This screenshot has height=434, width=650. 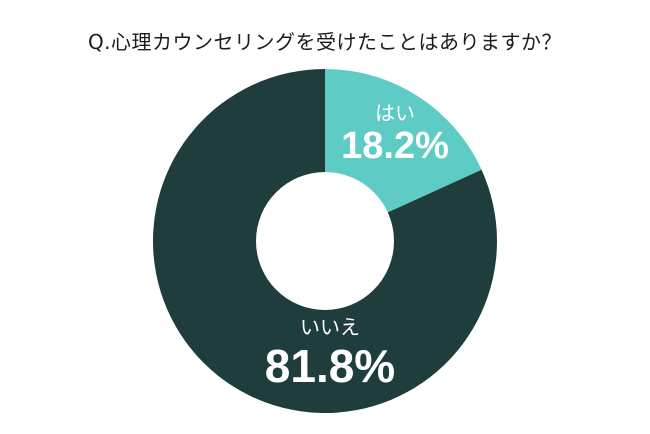 What do you see at coordinates (330, 366) in the screenshot?
I see `slice-no-percent: 81.8%` at bounding box center [330, 366].